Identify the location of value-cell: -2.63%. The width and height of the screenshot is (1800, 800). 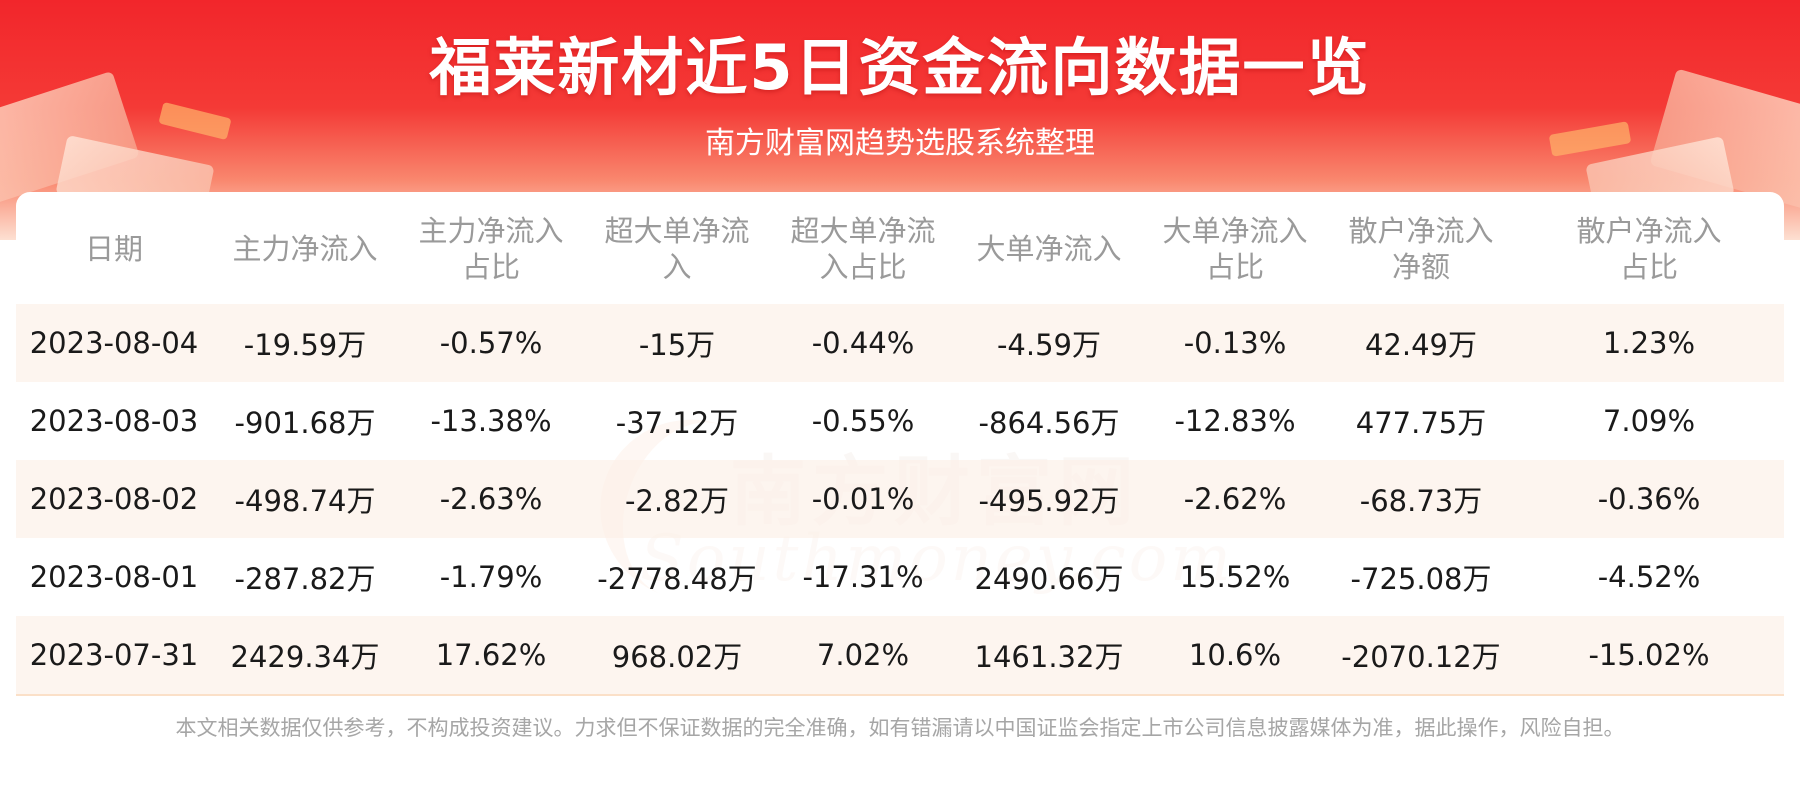
(491, 499).